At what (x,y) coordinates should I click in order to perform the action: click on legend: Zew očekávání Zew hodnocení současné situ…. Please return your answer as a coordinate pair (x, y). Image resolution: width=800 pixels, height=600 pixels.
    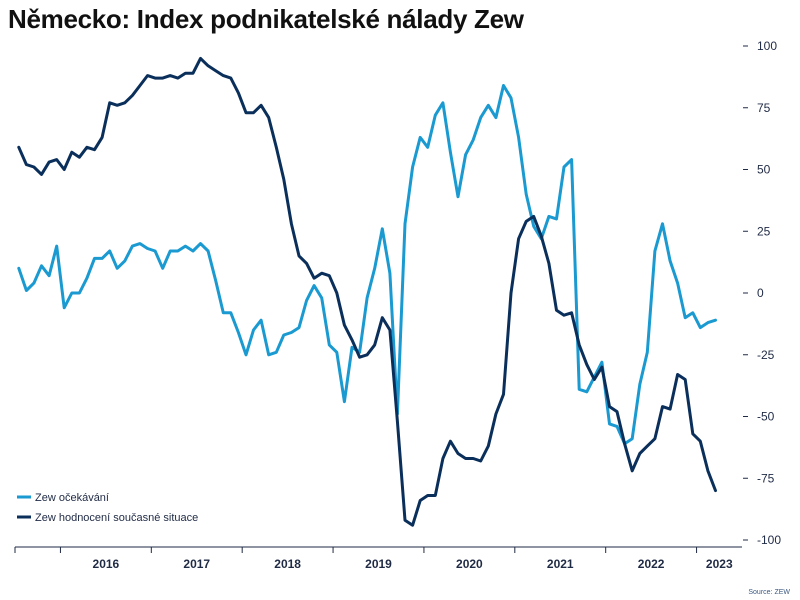
    Looking at the image, I should click on (107, 508).